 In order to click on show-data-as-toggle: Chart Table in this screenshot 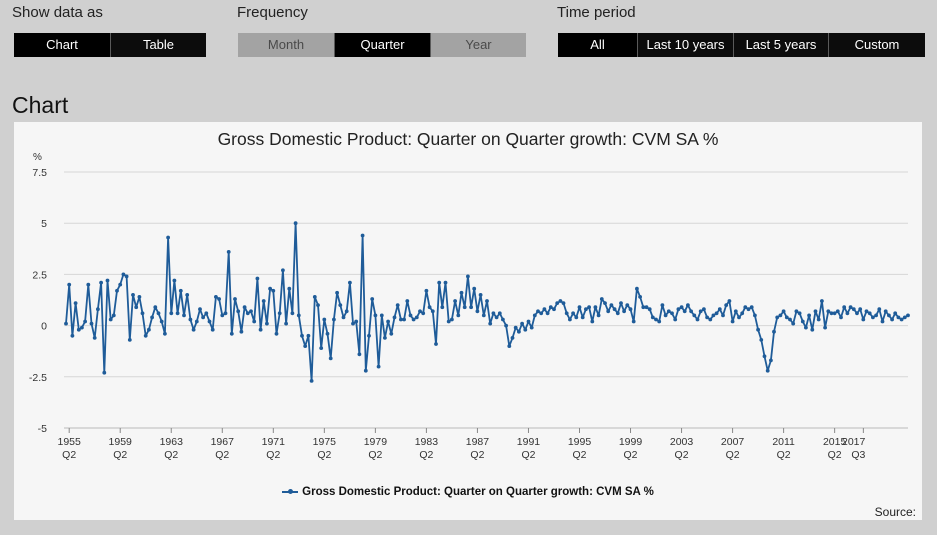, I will do `click(110, 45)`.